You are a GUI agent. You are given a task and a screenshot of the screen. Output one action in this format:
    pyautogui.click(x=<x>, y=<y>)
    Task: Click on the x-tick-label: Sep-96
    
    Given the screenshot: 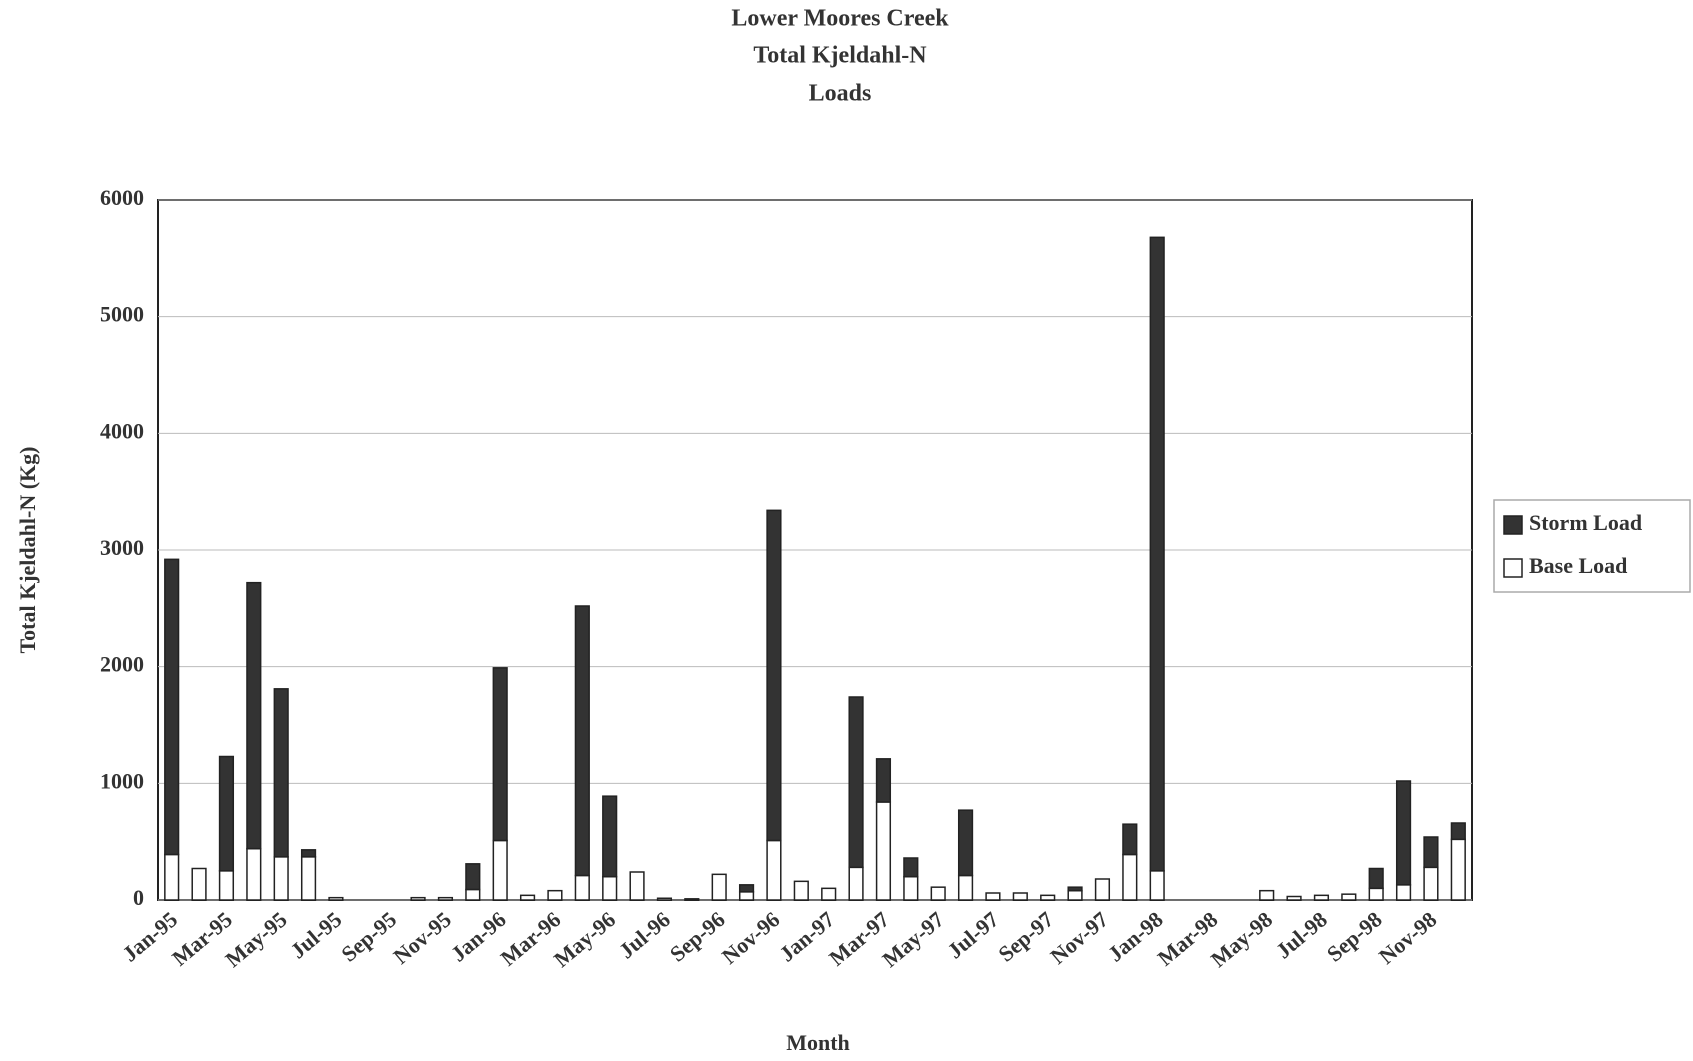 What is the action you would take?
    pyautogui.click(x=697, y=937)
    